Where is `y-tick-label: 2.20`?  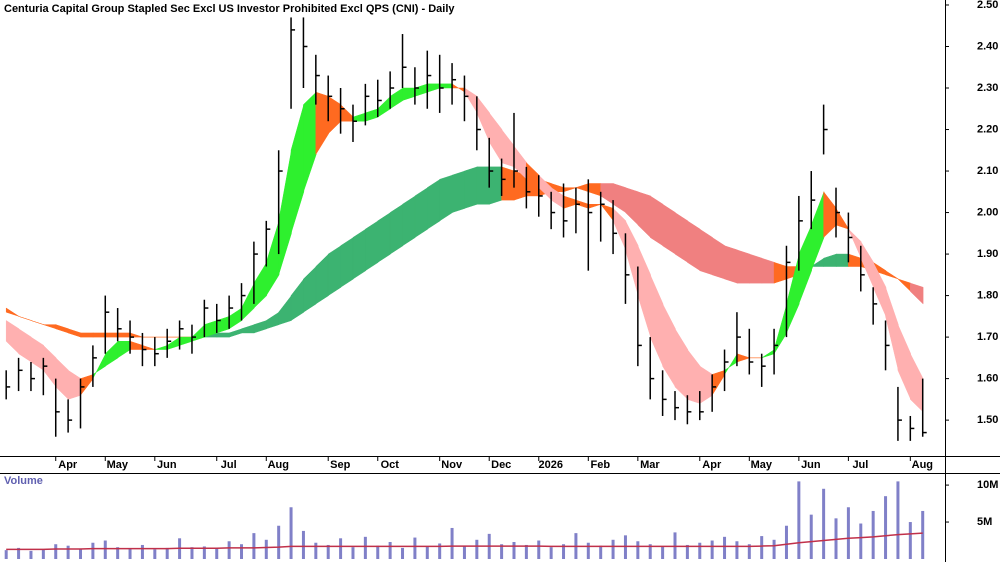
y-tick-label: 2.20 is located at coordinates (987, 129).